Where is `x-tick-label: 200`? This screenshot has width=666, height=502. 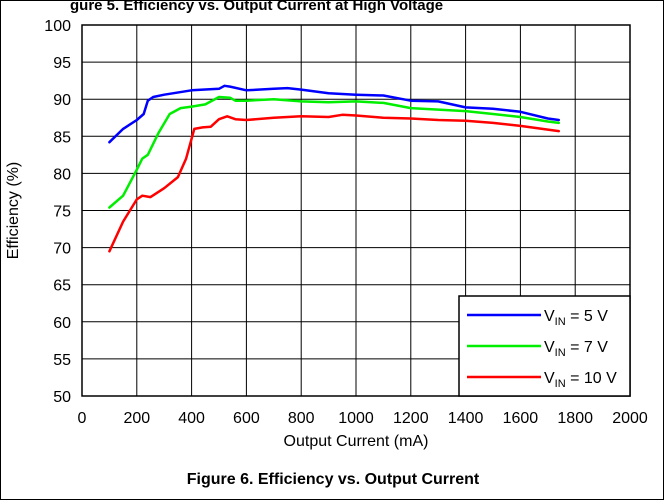
x-tick-label: 200 is located at coordinates (136, 418).